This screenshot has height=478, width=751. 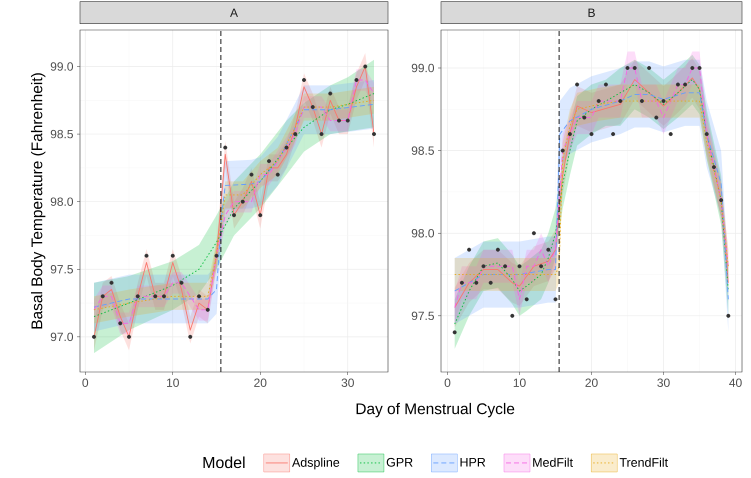 What do you see at coordinates (38, 200) in the screenshot?
I see `y-axis-title: Basal Body Temperature (Fahrenheit)` at bounding box center [38, 200].